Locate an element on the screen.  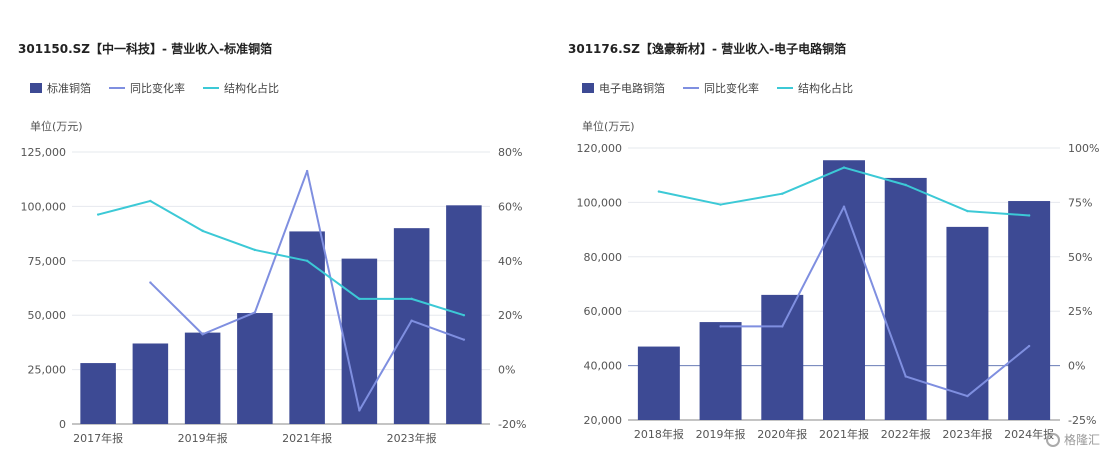
left-tick-label: 40,000 is located at coordinates (603, 366).